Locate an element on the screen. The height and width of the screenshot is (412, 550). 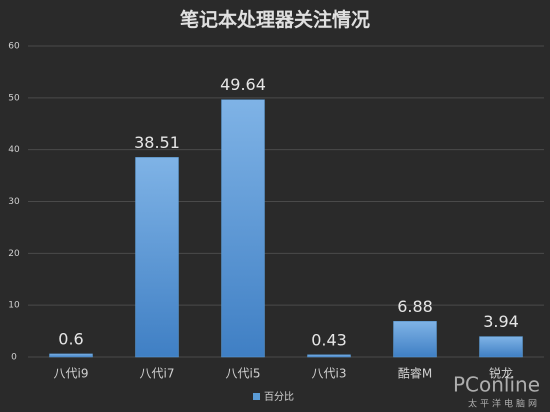
x-tick-label: 锐龙 is located at coordinates (501, 374).